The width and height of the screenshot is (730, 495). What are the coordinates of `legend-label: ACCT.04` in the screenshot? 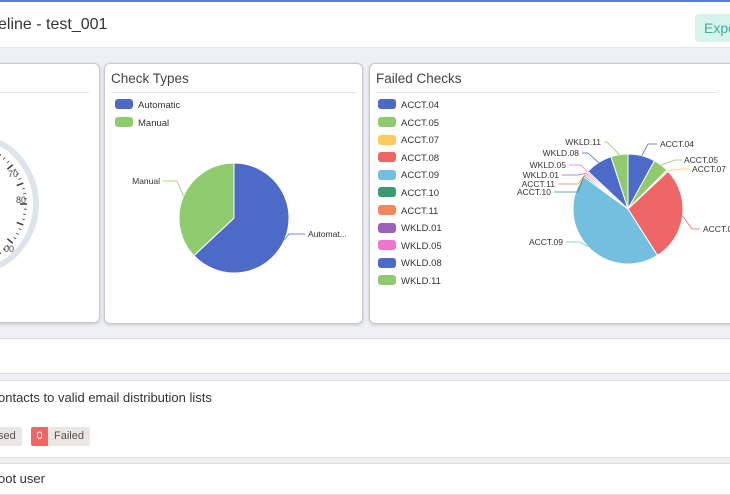 It's located at (420, 105).